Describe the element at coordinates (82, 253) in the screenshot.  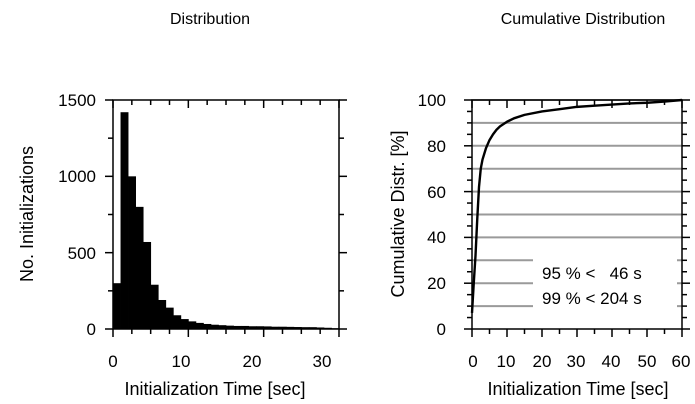
I see `hist-ytick-label: 500` at that location.